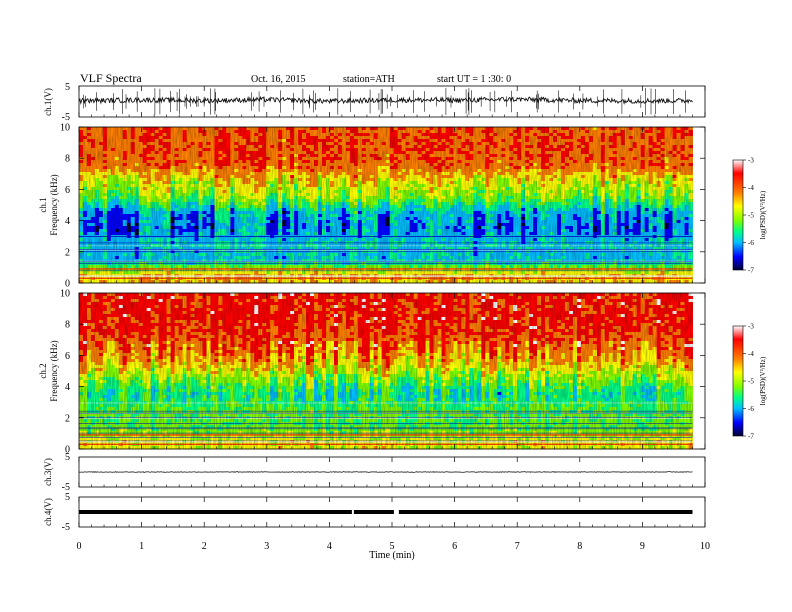 The width and height of the screenshot is (792, 612). What do you see at coordinates (474, 79) in the screenshot?
I see `start-time-label: start UT = 1 :30: 0` at bounding box center [474, 79].